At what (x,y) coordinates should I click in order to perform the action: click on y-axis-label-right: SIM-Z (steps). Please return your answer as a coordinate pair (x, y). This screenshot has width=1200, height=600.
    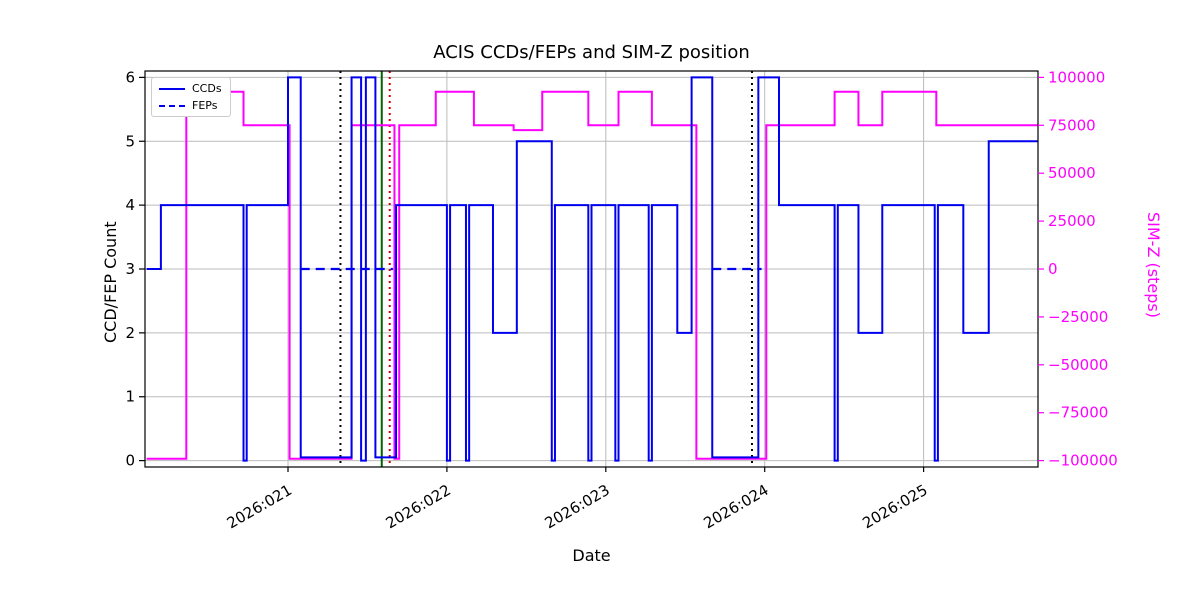
    Looking at the image, I should click on (1153, 265).